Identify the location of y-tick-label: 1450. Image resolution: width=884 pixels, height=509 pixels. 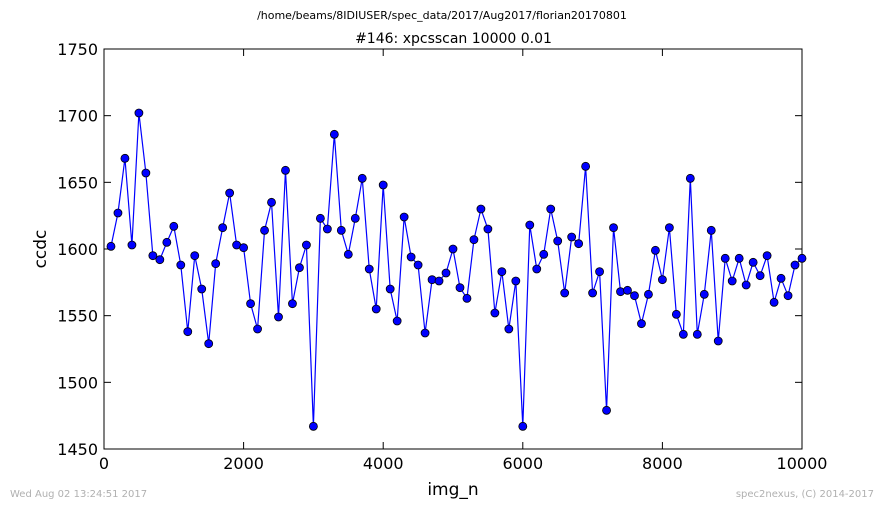
(77, 449).